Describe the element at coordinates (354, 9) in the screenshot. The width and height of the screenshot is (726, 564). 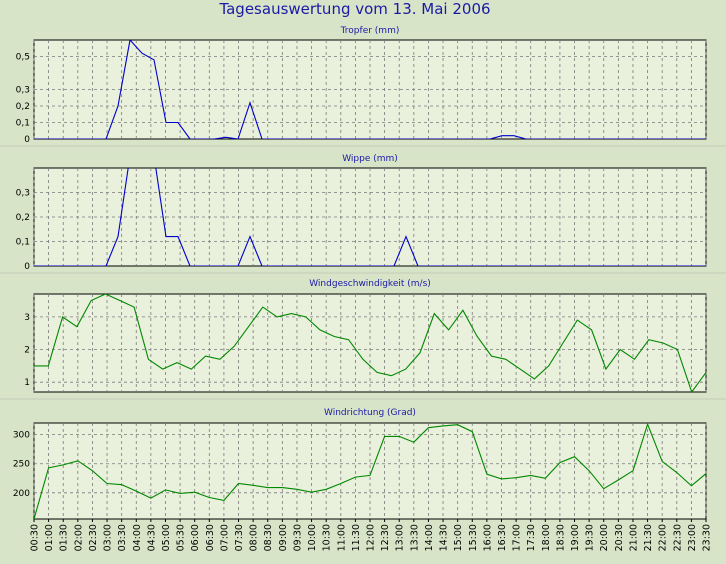
I see `chart-title: Tagesauswertung vom 13. Mai 2006` at that location.